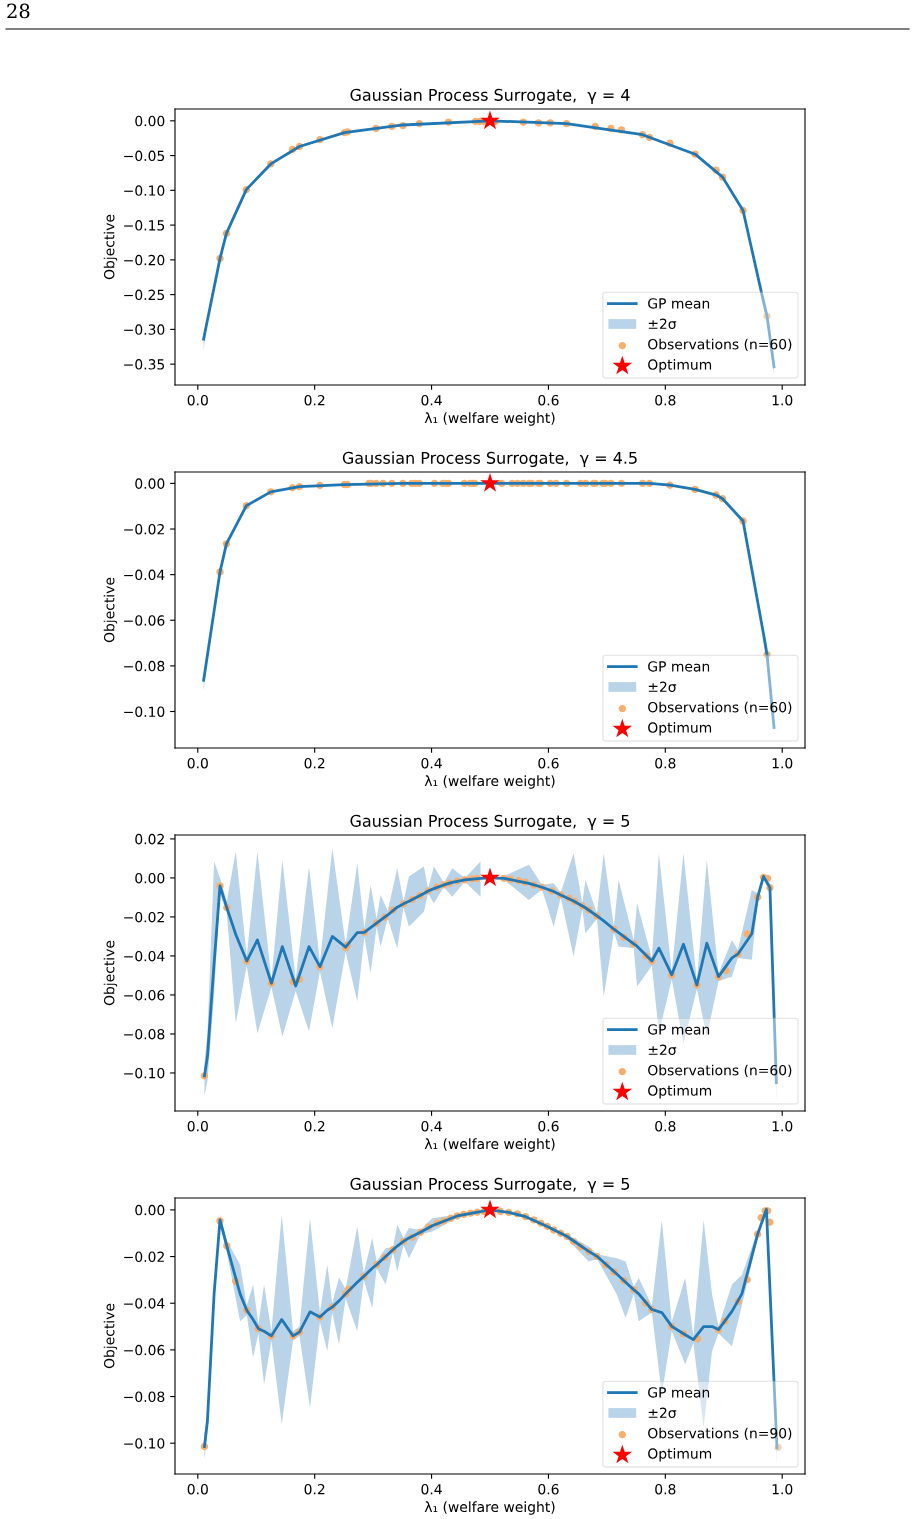  What do you see at coordinates (720, 1434) in the screenshot?
I see `legend-label: Observations (n=90)` at bounding box center [720, 1434].